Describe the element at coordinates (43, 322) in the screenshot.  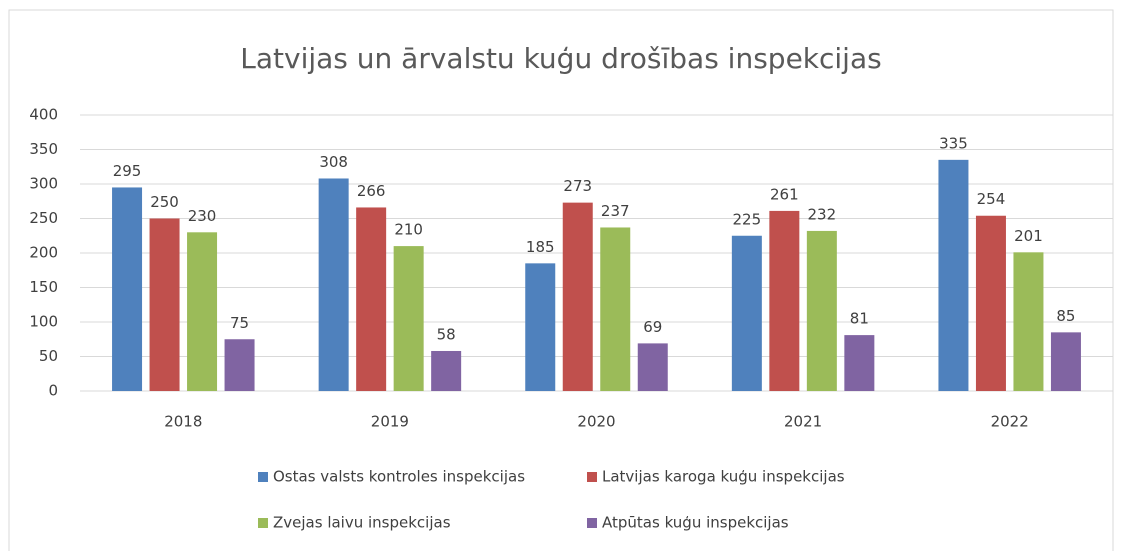
I see `y-tick-label: 100` at that location.